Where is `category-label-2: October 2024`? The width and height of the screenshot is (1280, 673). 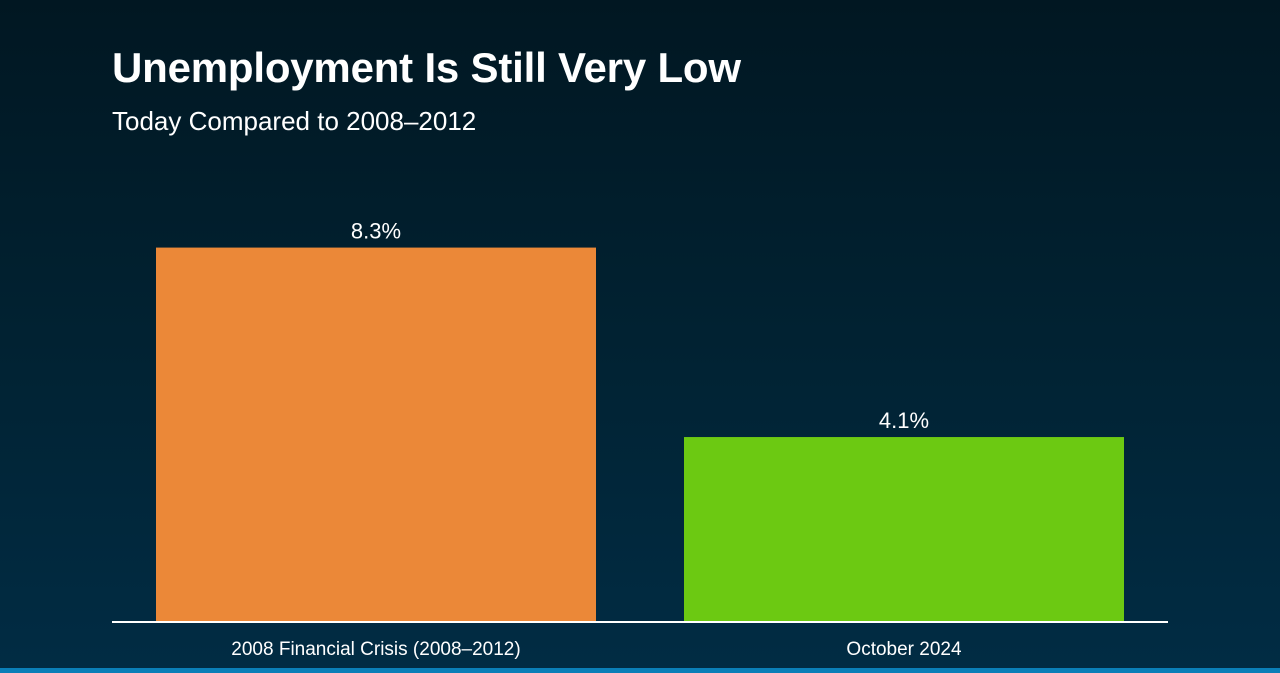
category-label-2: October 2024 is located at coordinates (904, 649).